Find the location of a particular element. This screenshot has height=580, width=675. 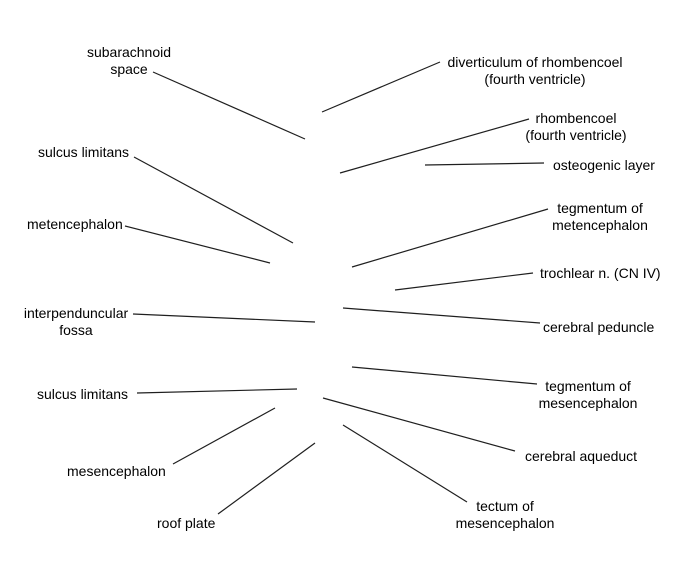

label-subarachnoid-space: subarachnoid space is located at coordinates (129, 61).